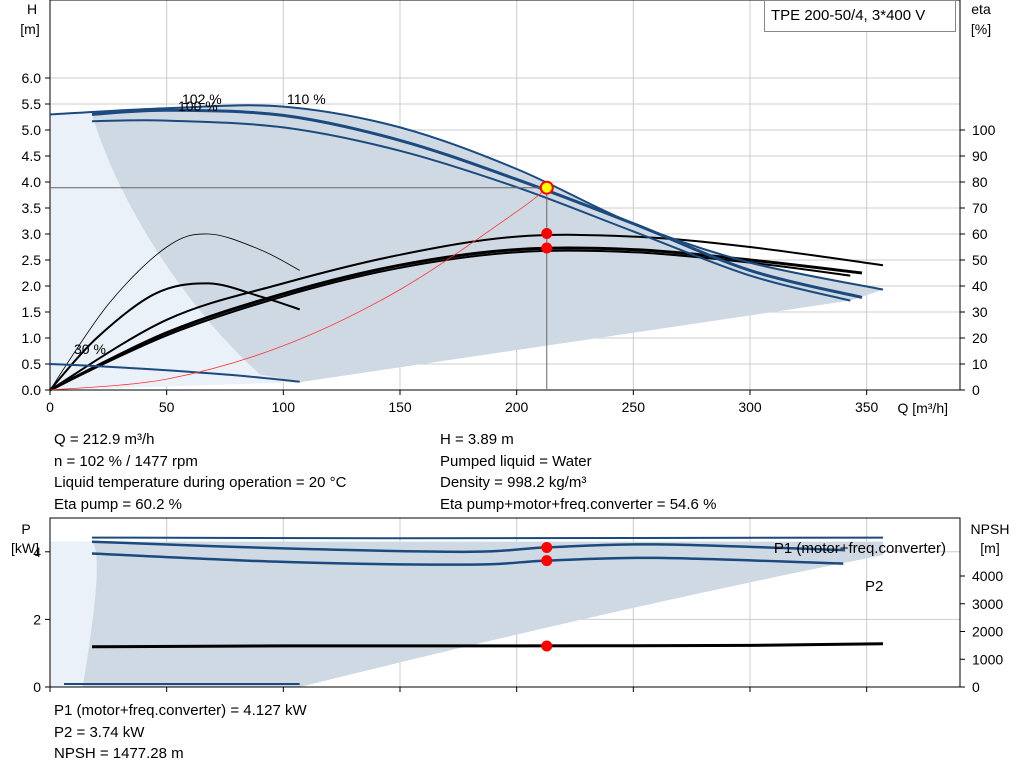 This screenshot has height=781, width=1024. Describe the element at coordinates (37, 619) in the screenshot. I see `y-tick-label: 2` at that location.